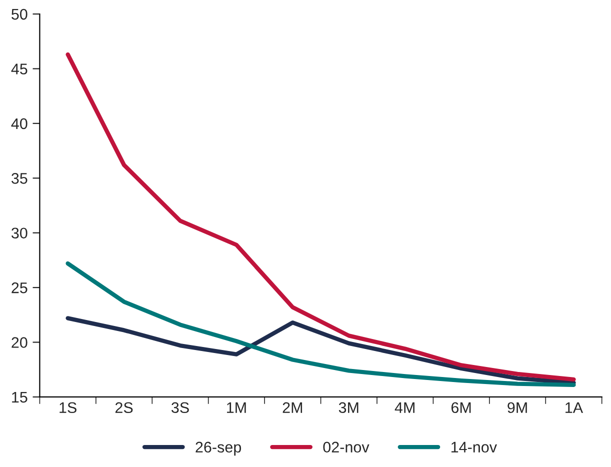 The height and width of the screenshot is (467, 611). I want to click on x-tick-label: 4M, so click(404, 407).